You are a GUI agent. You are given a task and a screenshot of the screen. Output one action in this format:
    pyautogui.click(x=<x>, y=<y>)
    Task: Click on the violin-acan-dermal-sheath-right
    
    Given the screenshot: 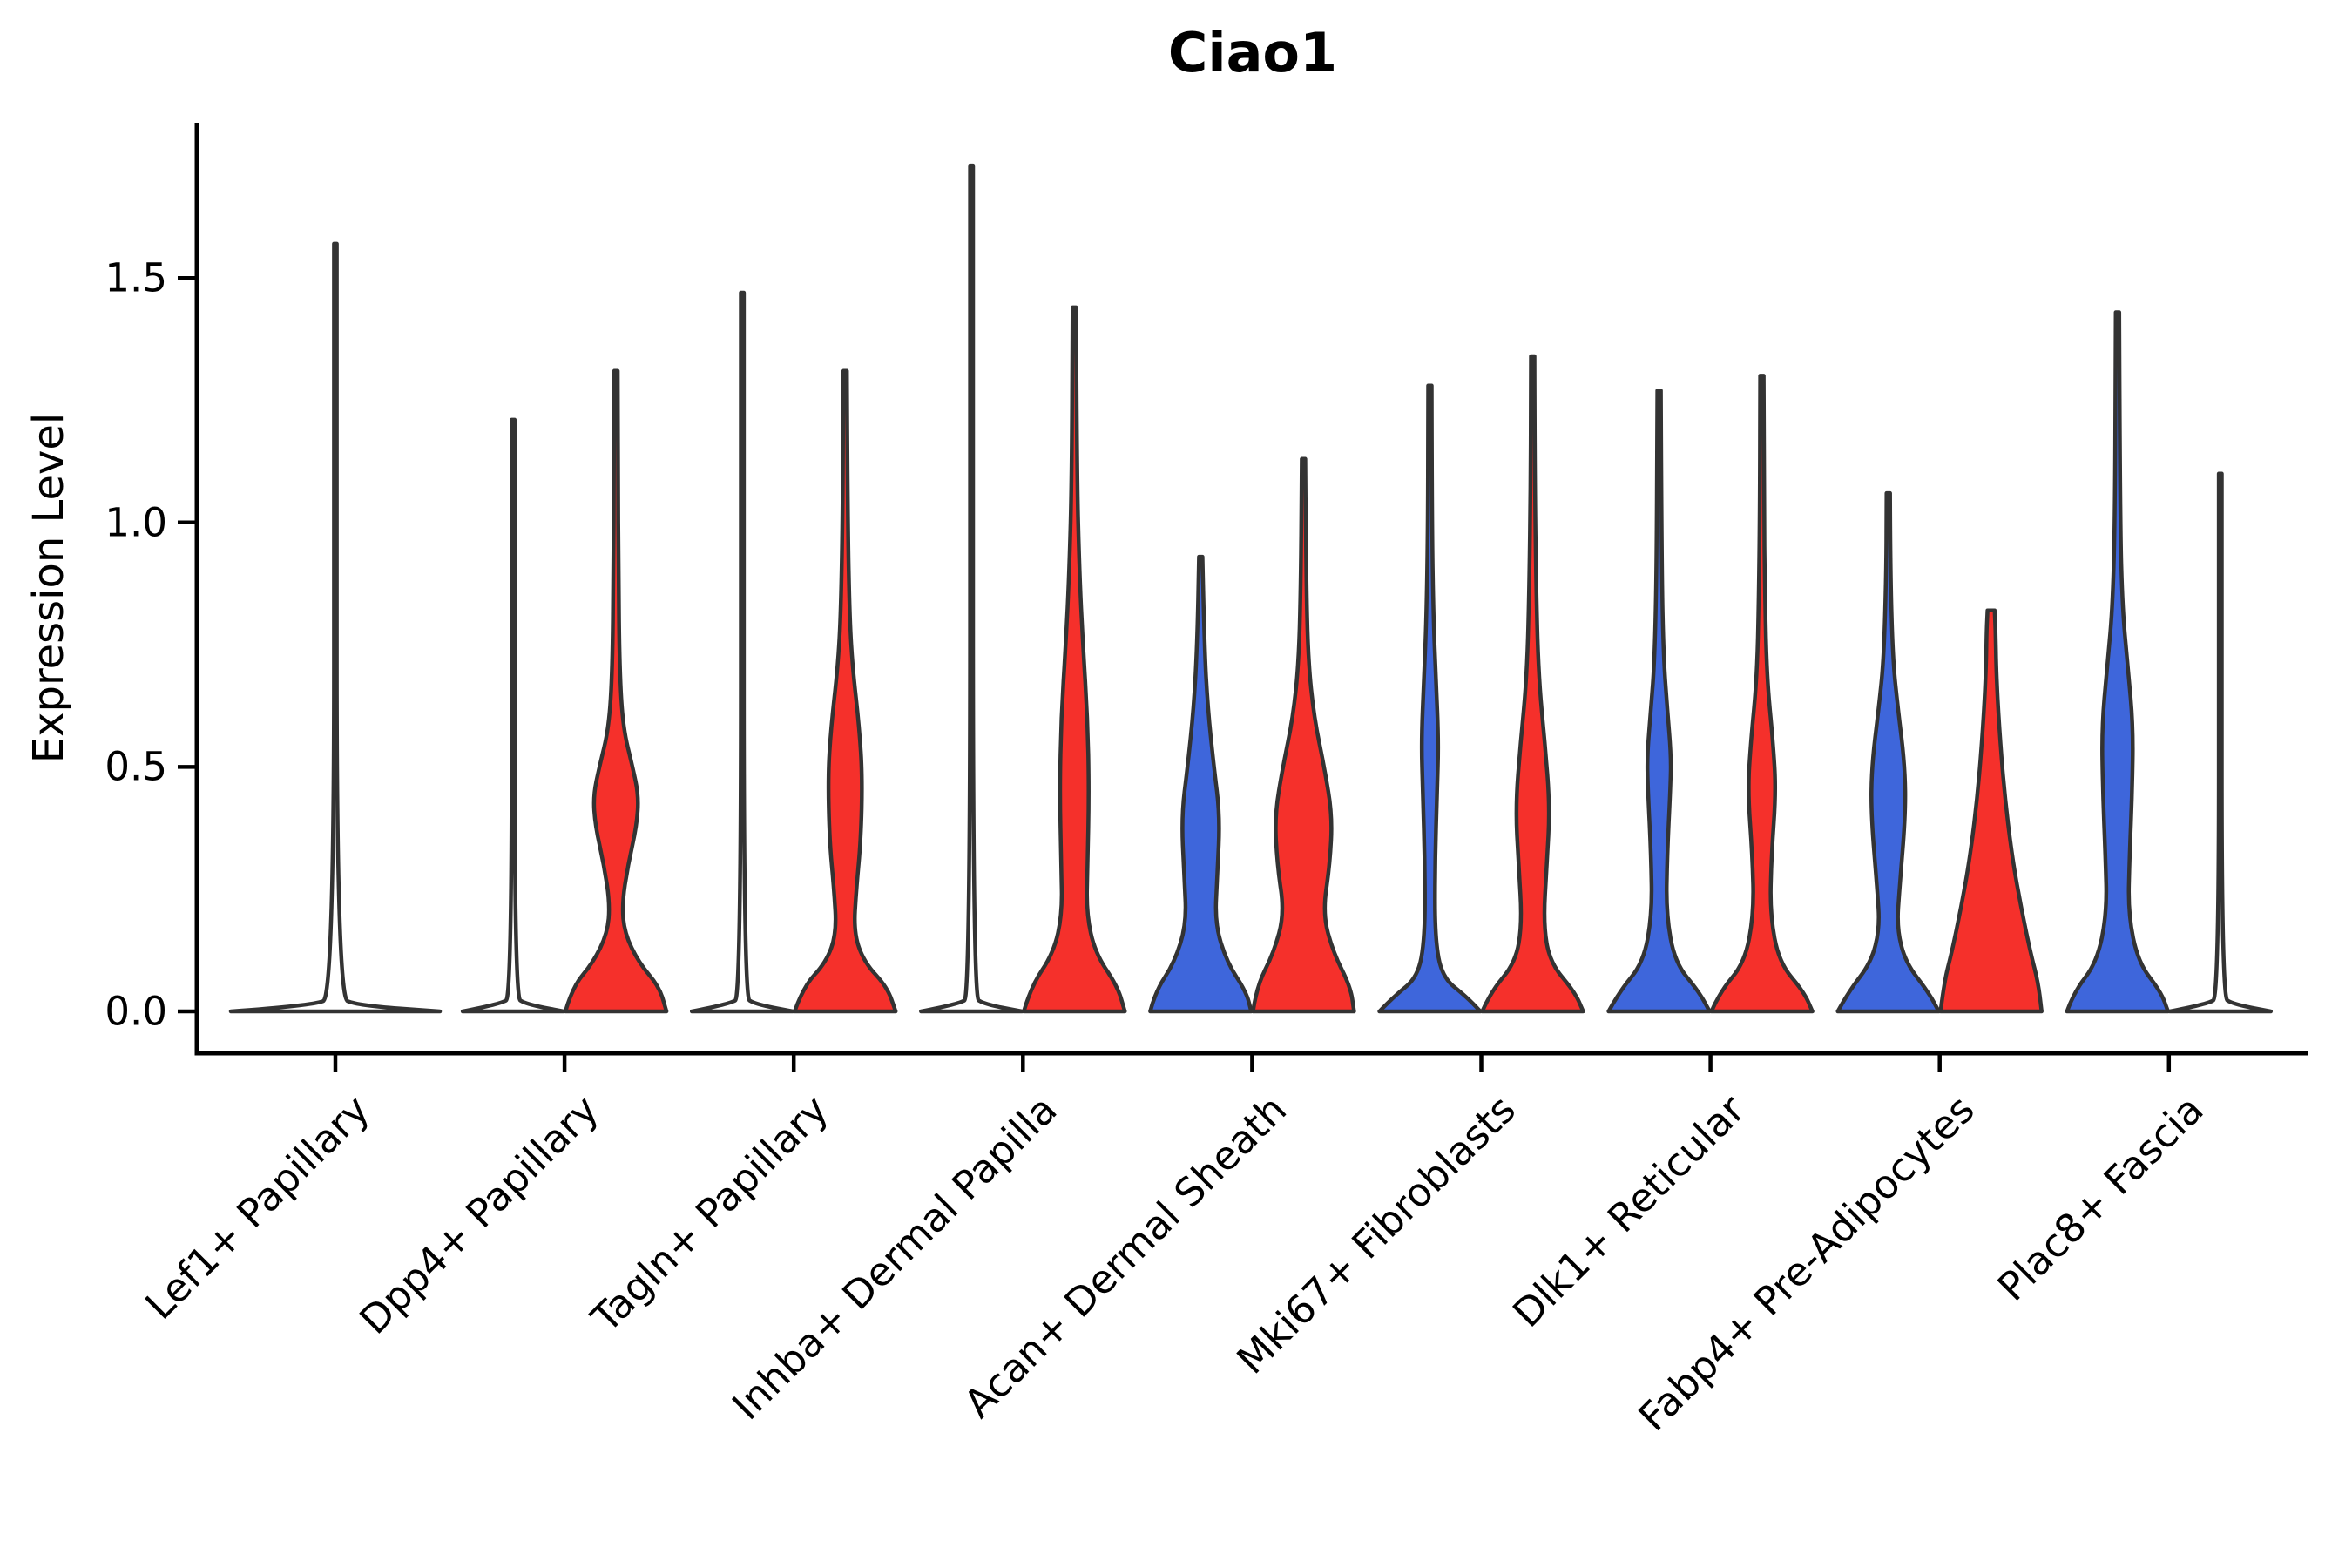 What is the action you would take?
    pyautogui.click(x=1303, y=735)
    